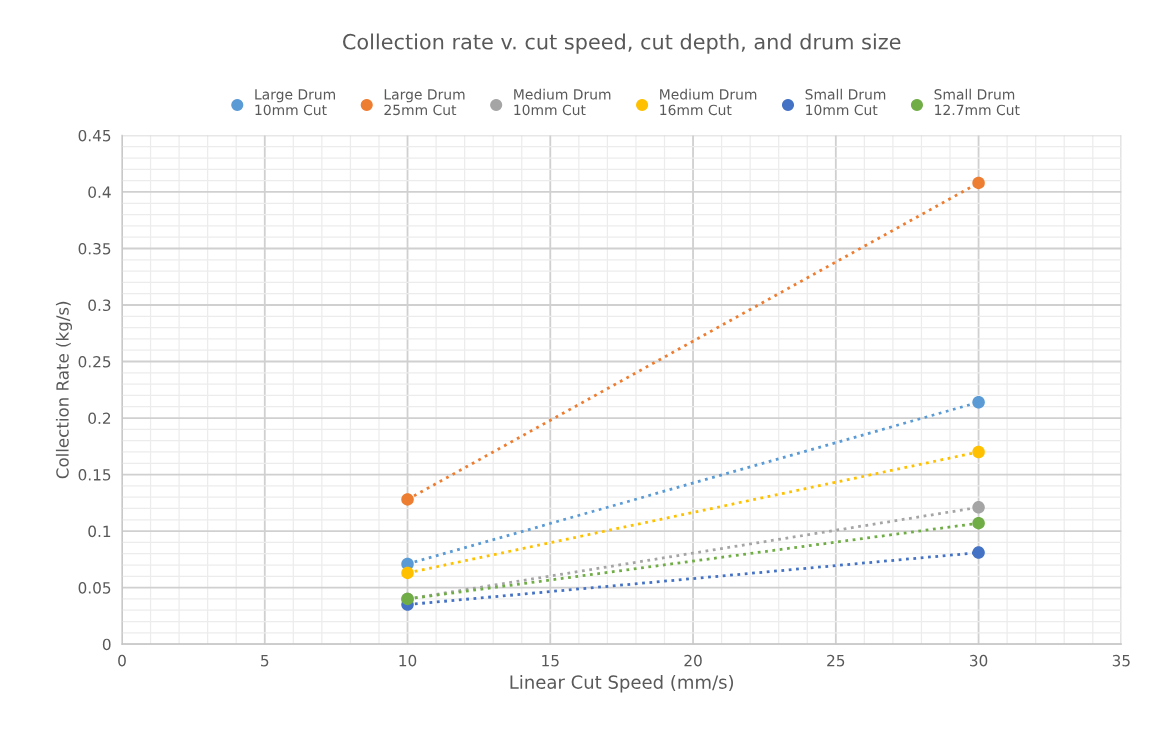 The height and width of the screenshot is (732, 1162). Describe the element at coordinates (408, 660) in the screenshot. I see `x-tick-label: 10` at that location.